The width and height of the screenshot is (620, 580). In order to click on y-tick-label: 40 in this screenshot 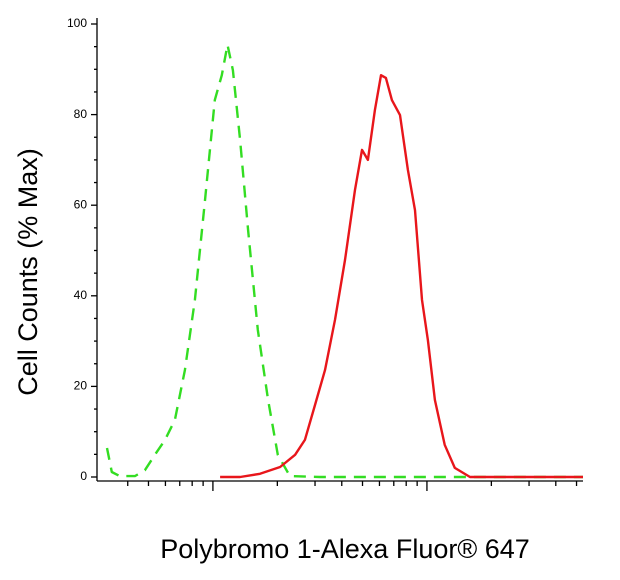, I will do `click(81, 295)`.